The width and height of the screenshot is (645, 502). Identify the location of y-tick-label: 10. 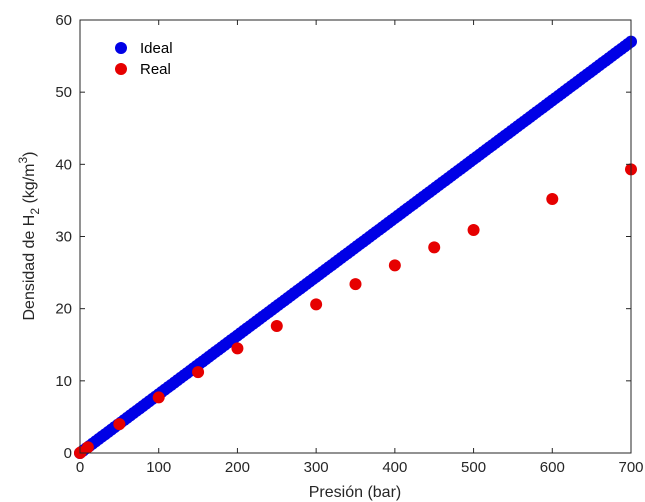
(63, 381).